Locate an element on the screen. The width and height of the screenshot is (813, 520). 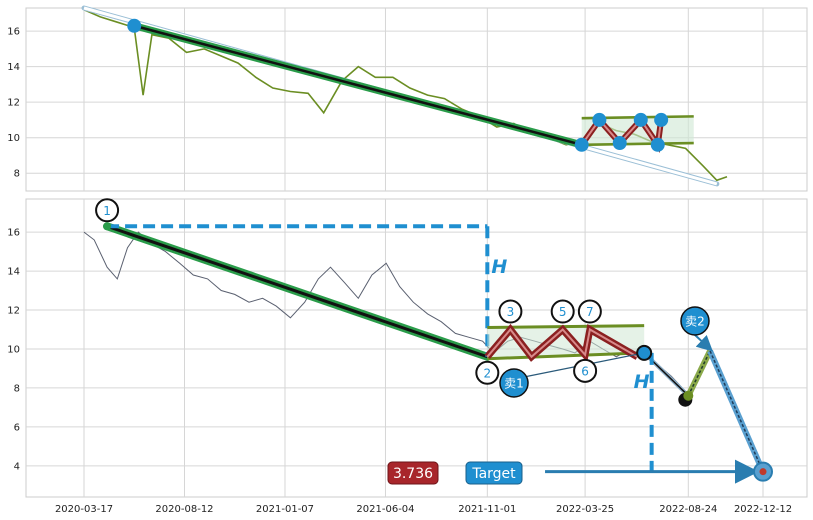
bottom-trend-line-core is located at coordinates (297, 291).